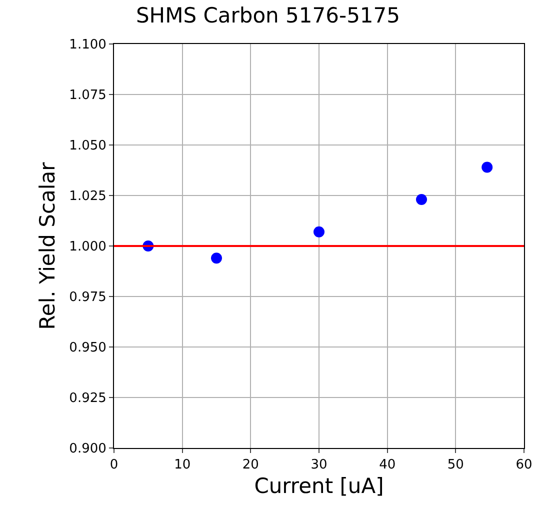 Image resolution: width=536 pixels, height=513 pixels. Describe the element at coordinates (319, 486) in the screenshot. I see `x-axis-title: Current [uA]` at that location.